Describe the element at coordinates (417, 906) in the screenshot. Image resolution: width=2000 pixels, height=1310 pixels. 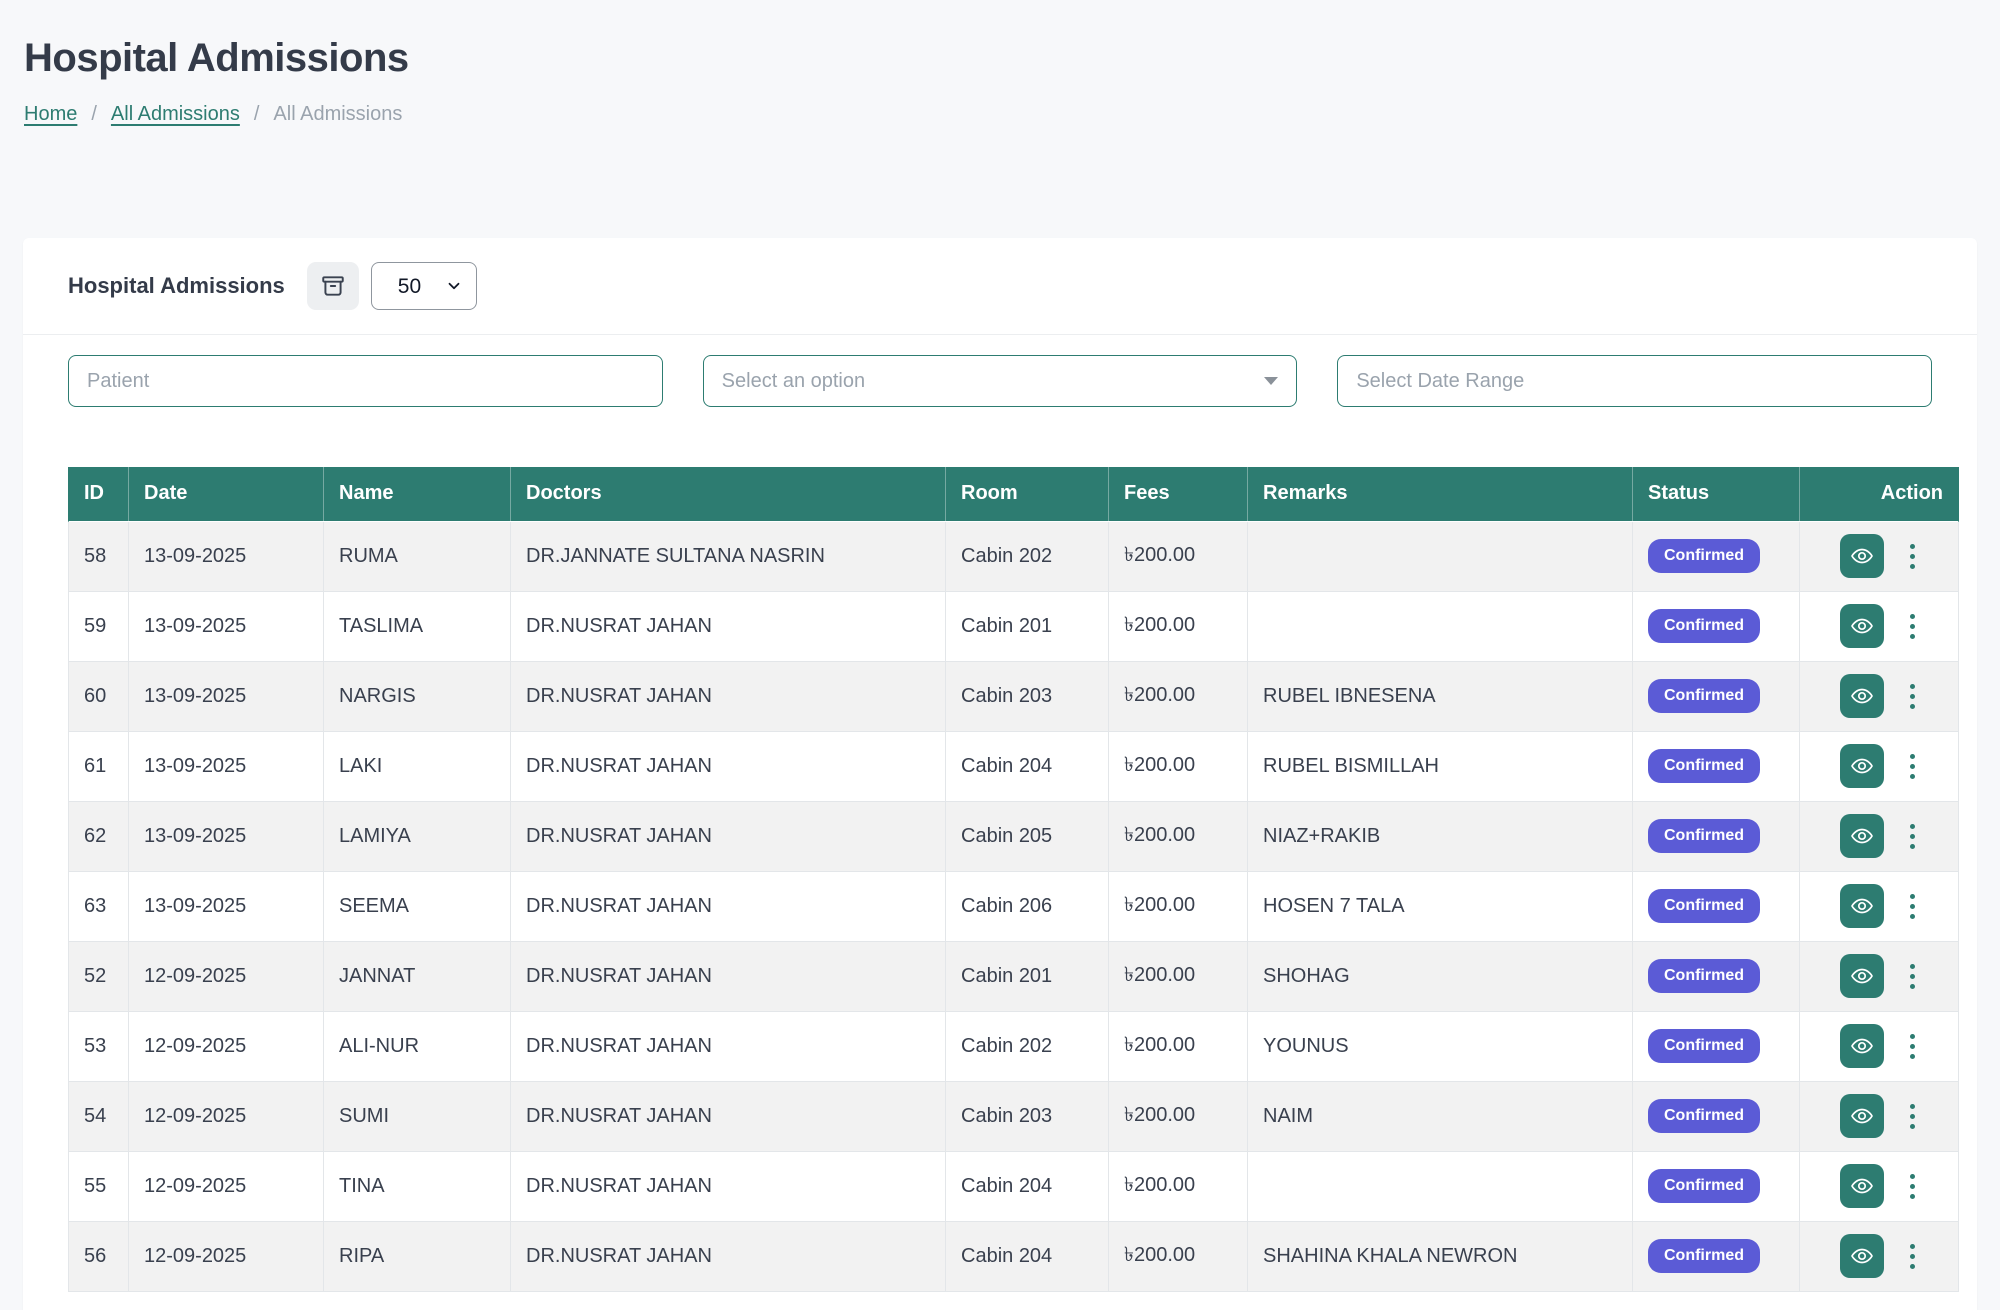
I see `cell-name: SEEMA` at that location.